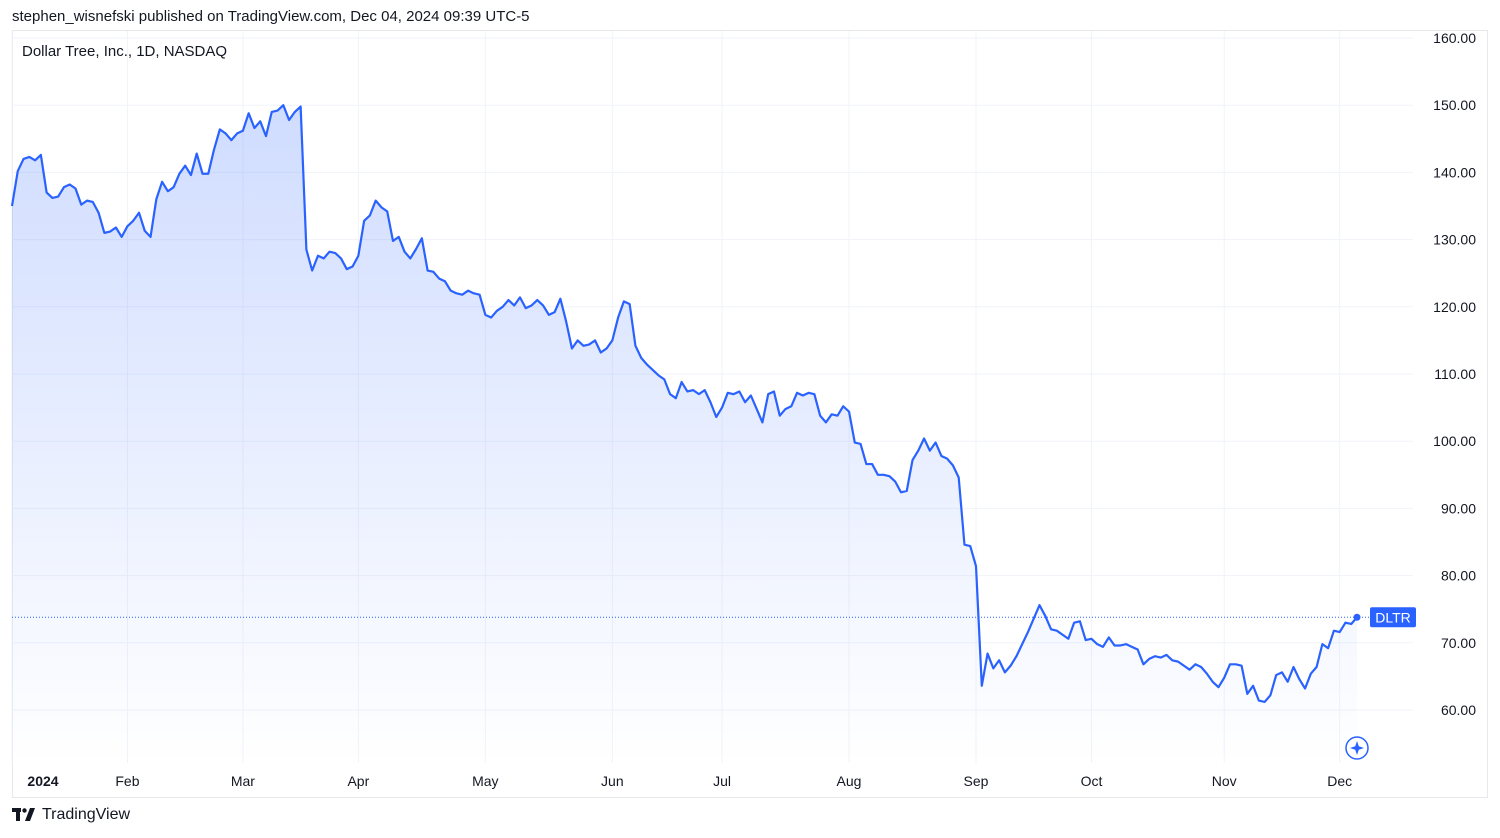  Describe the element at coordinates (358, 781) in the screenshot. I see `x-tick-label: Apr` at that location.